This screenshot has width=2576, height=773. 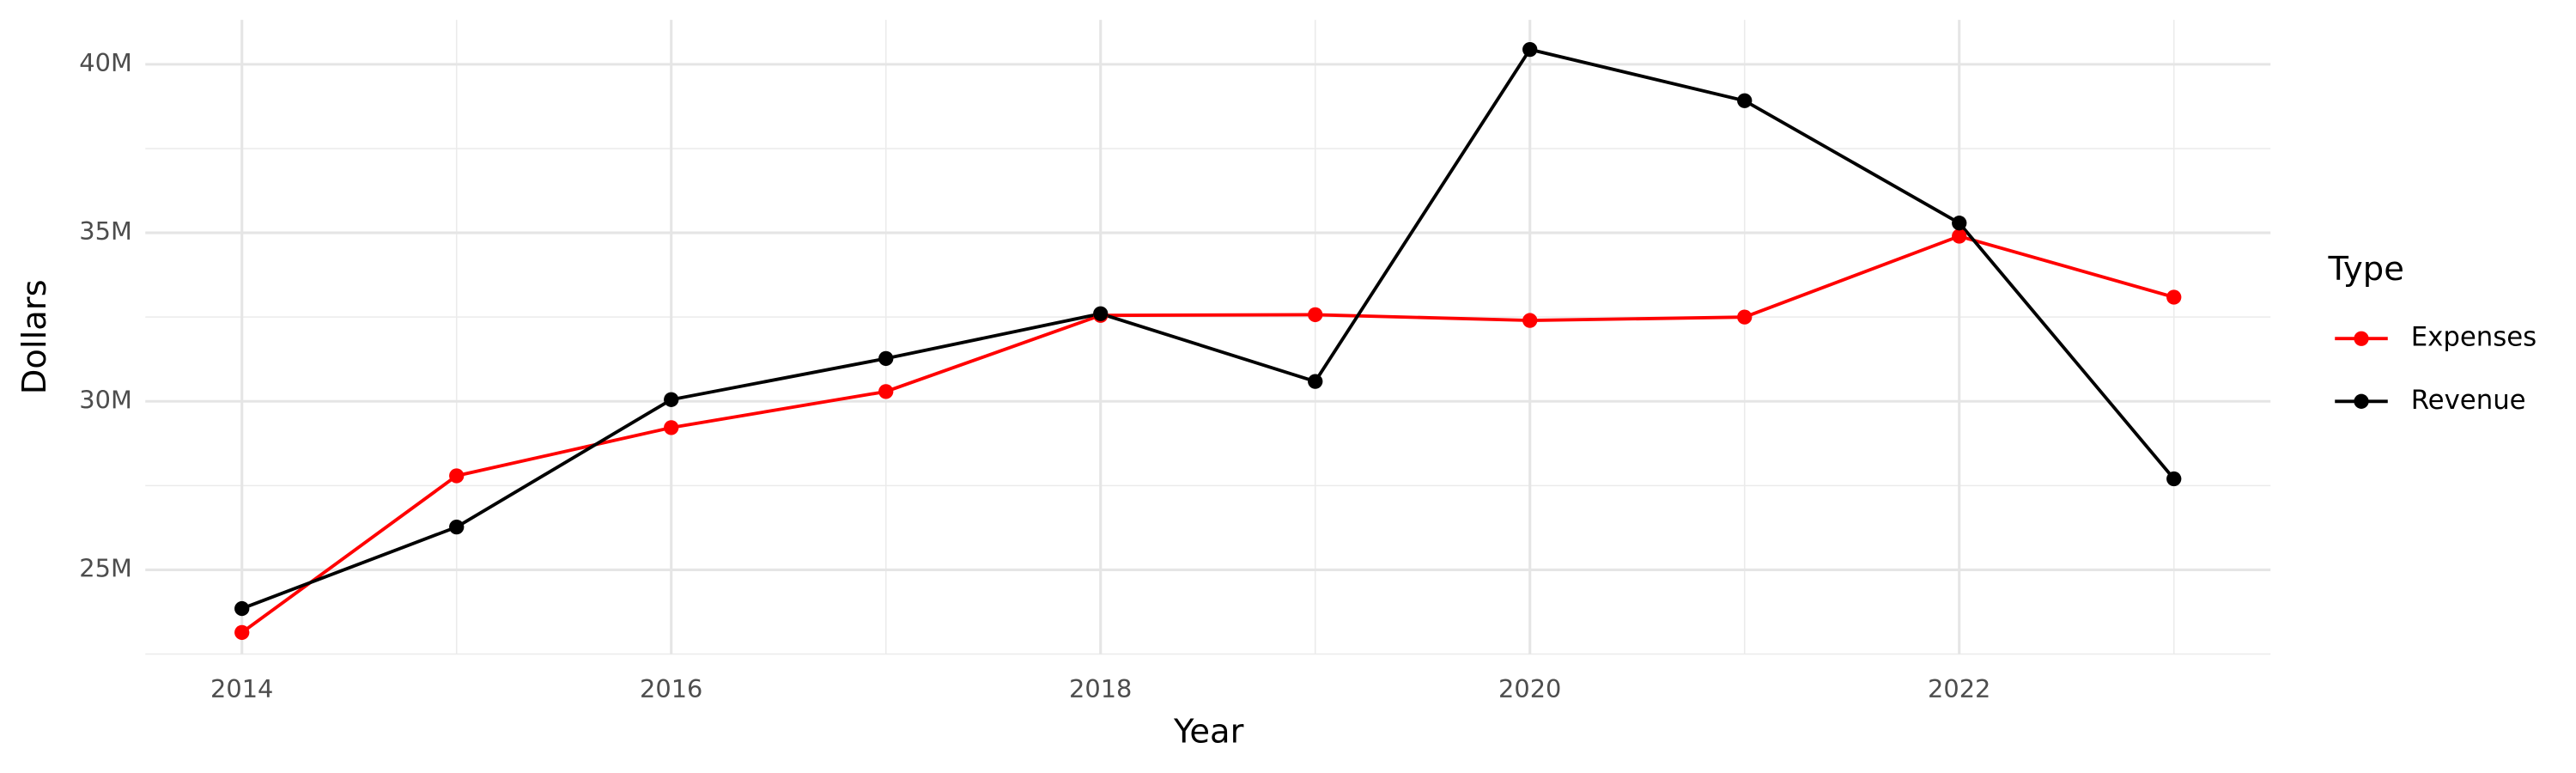 I want to click on x-tick-label: 2016, so click(x=671, y=688).